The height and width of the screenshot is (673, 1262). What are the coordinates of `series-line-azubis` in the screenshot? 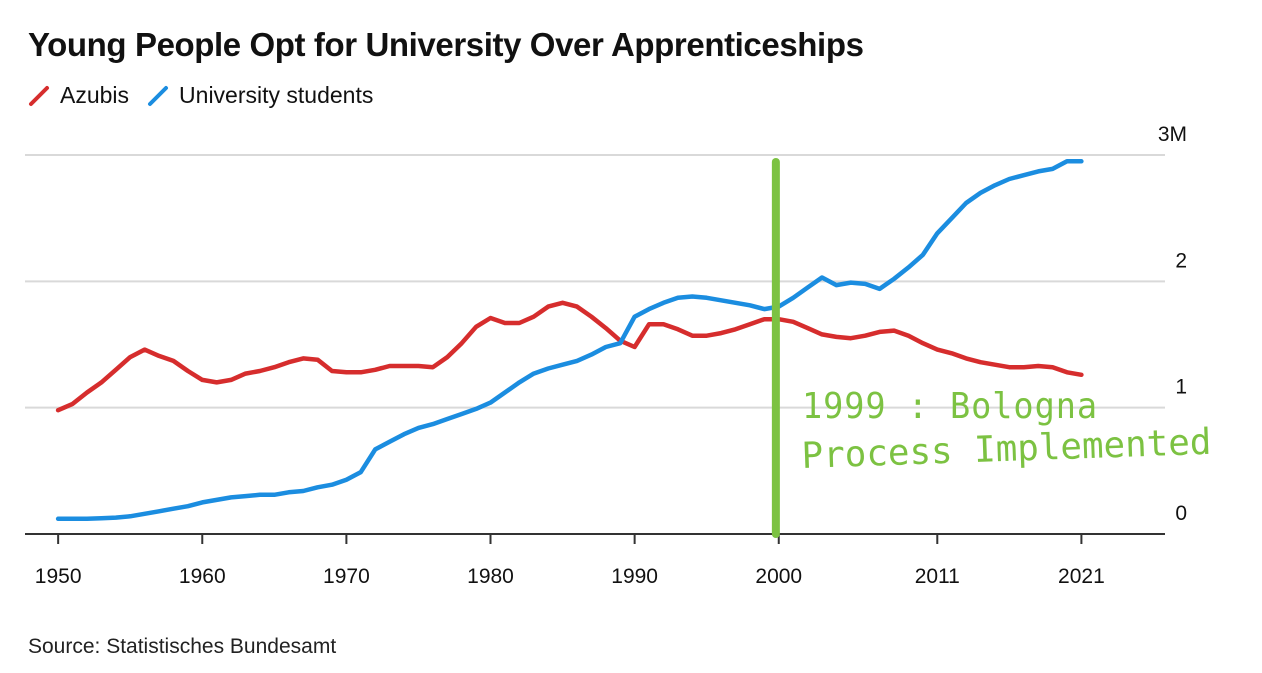 It's located at (569, 356).